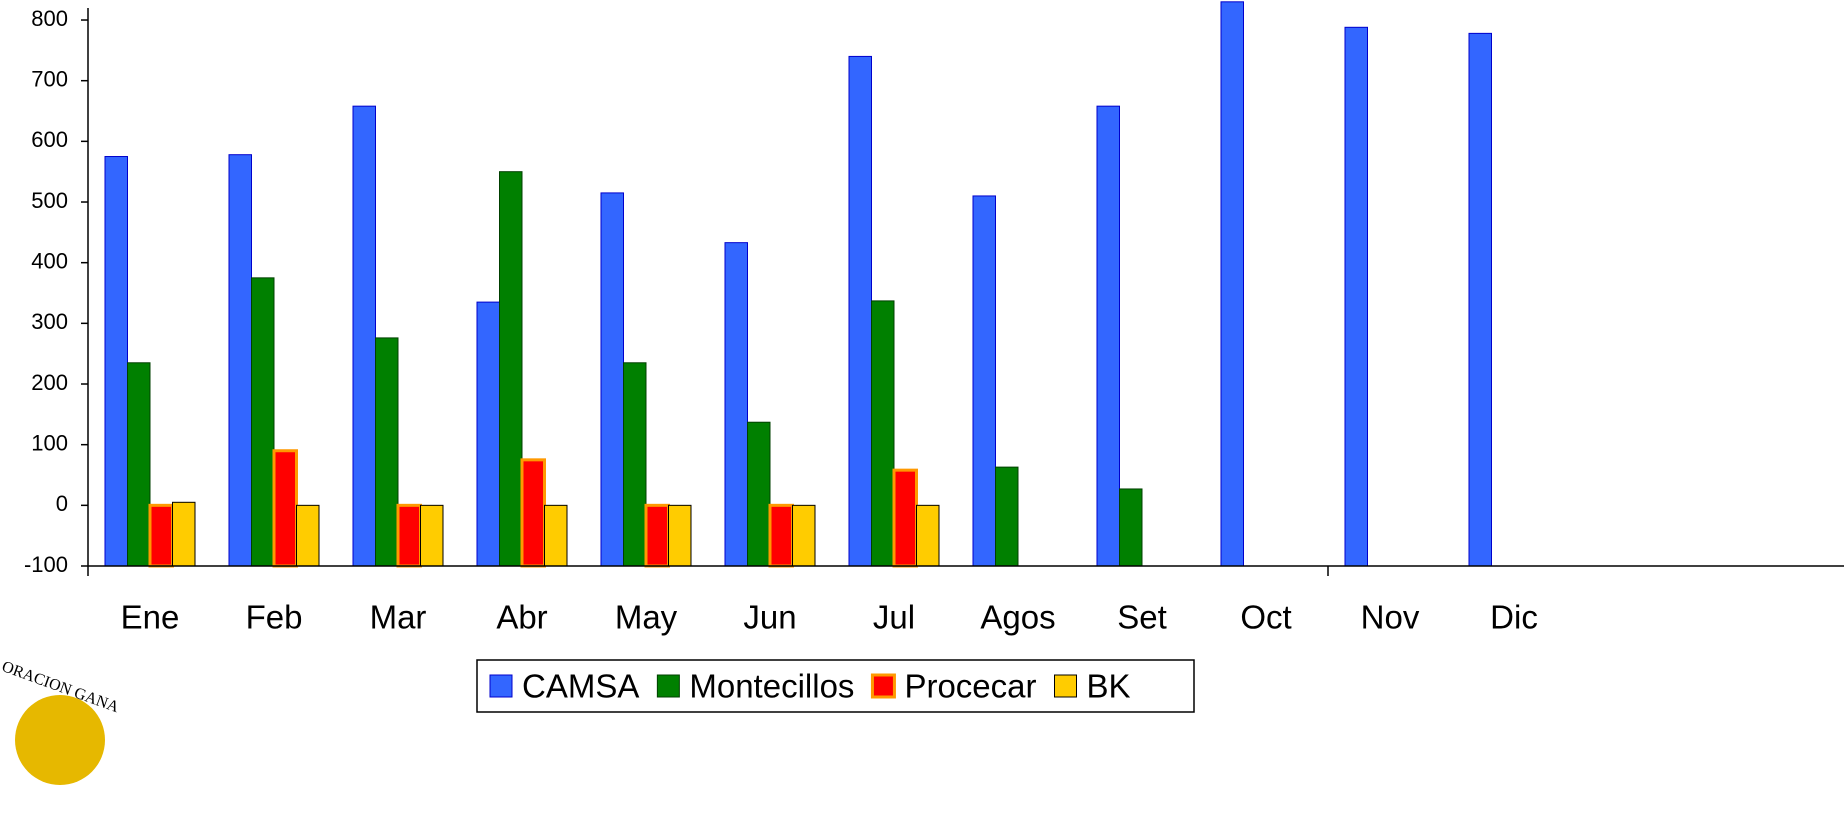  Describe the element at coordinates (274, 617) in the screenshot. I see `x-tick-label: Feb` at that location.